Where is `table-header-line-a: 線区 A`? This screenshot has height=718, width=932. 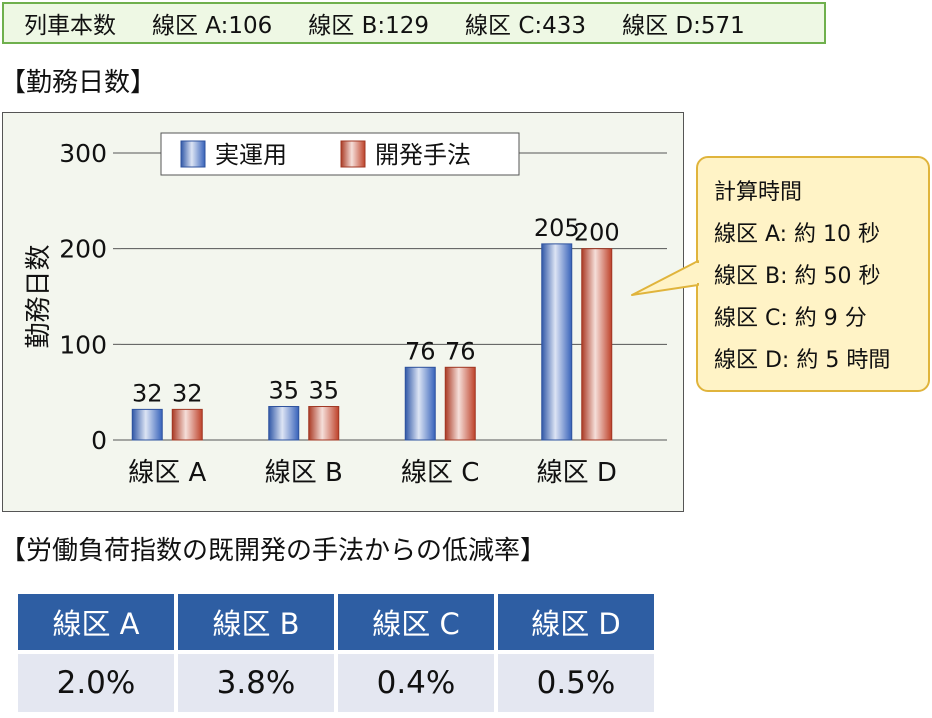 table-header-line-a: 線区 A is located at coordinates (96, 622).